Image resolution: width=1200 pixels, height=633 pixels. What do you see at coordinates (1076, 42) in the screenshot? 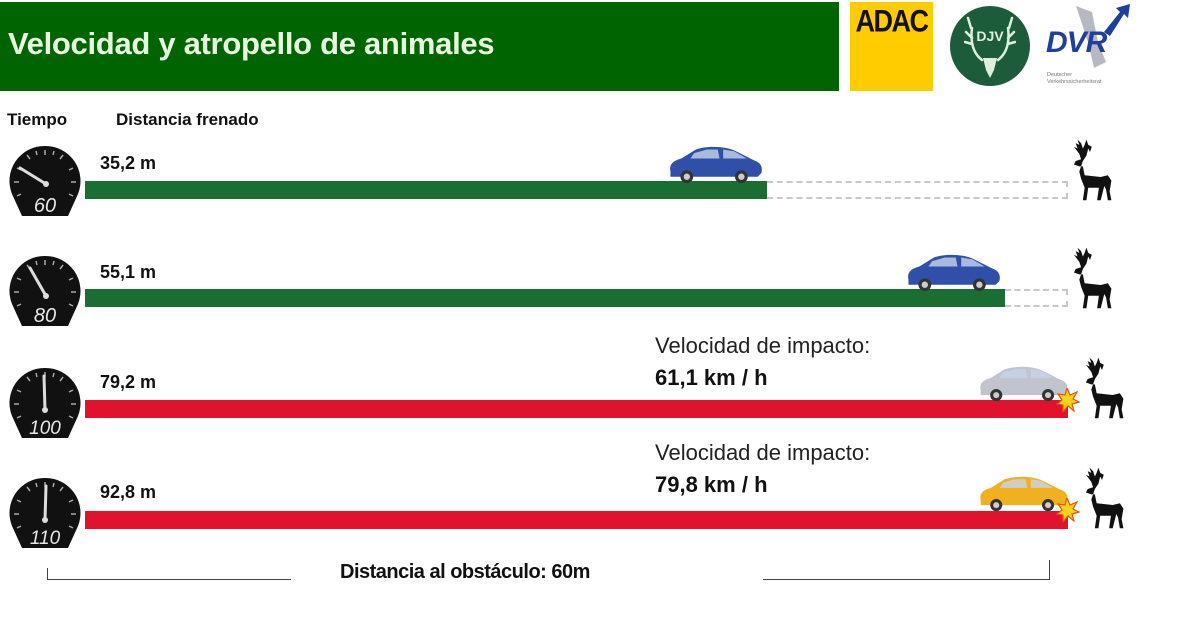
I see `dvr-logo-text: DVR` at bounding box center [1076, 42].